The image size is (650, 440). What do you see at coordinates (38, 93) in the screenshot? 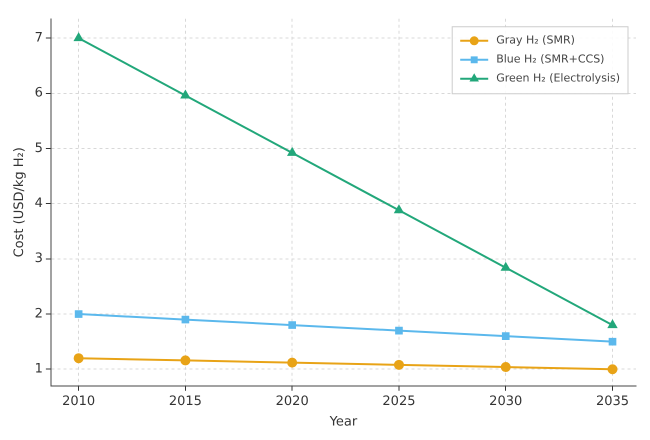
I see `y-tick-label: 6` at bounding box center [38, 93].